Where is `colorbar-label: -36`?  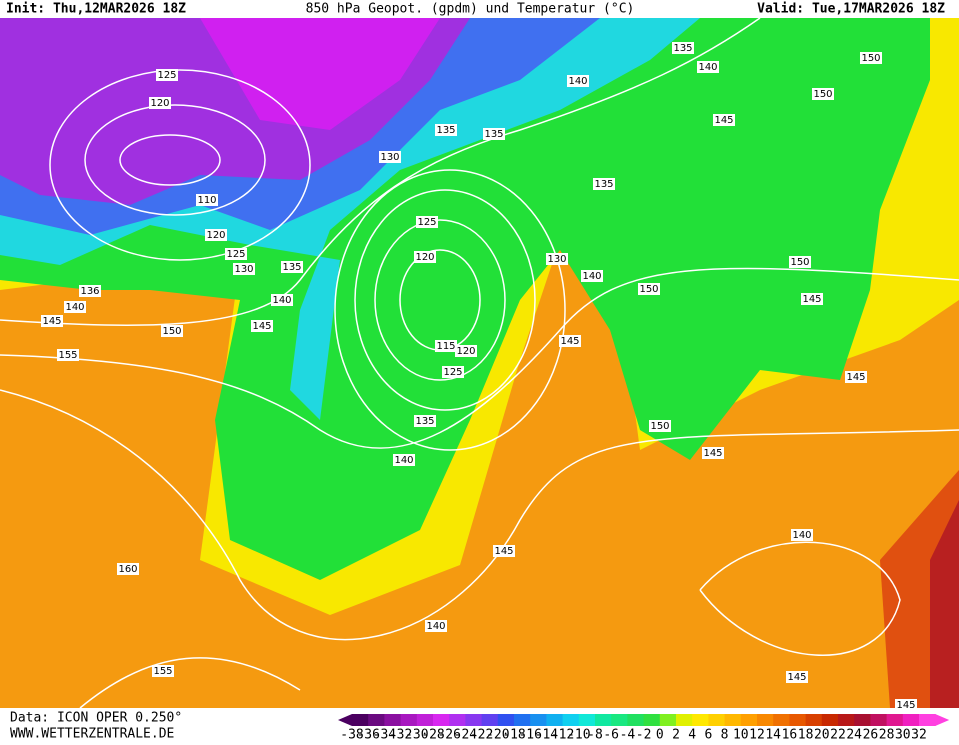
colorbar-label: -36 is located at coordinates (367, 735).